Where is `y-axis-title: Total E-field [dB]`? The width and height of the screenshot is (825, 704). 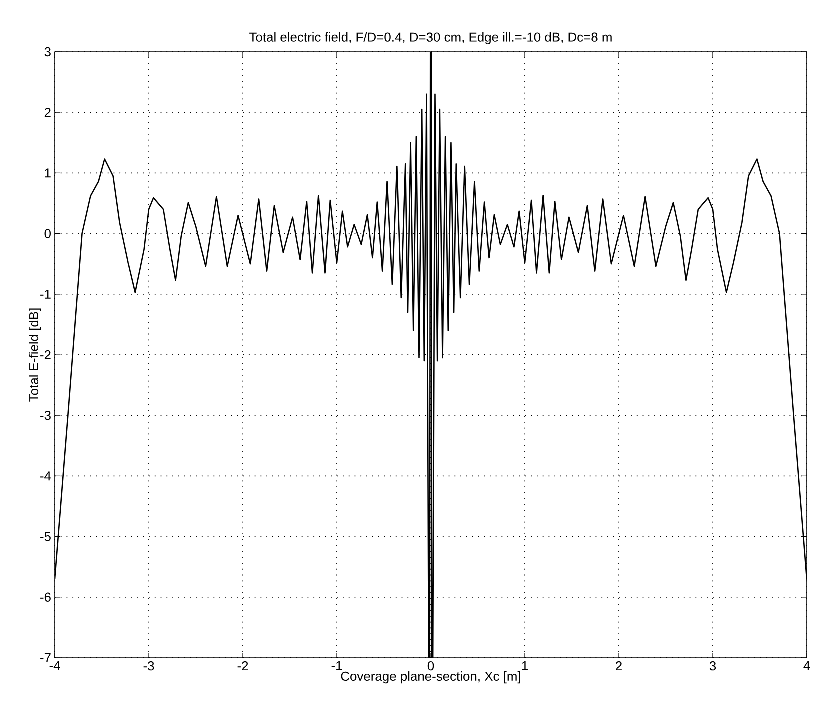
y-axis-title: Total E-field [dB] is located at coordinates (35, 355).